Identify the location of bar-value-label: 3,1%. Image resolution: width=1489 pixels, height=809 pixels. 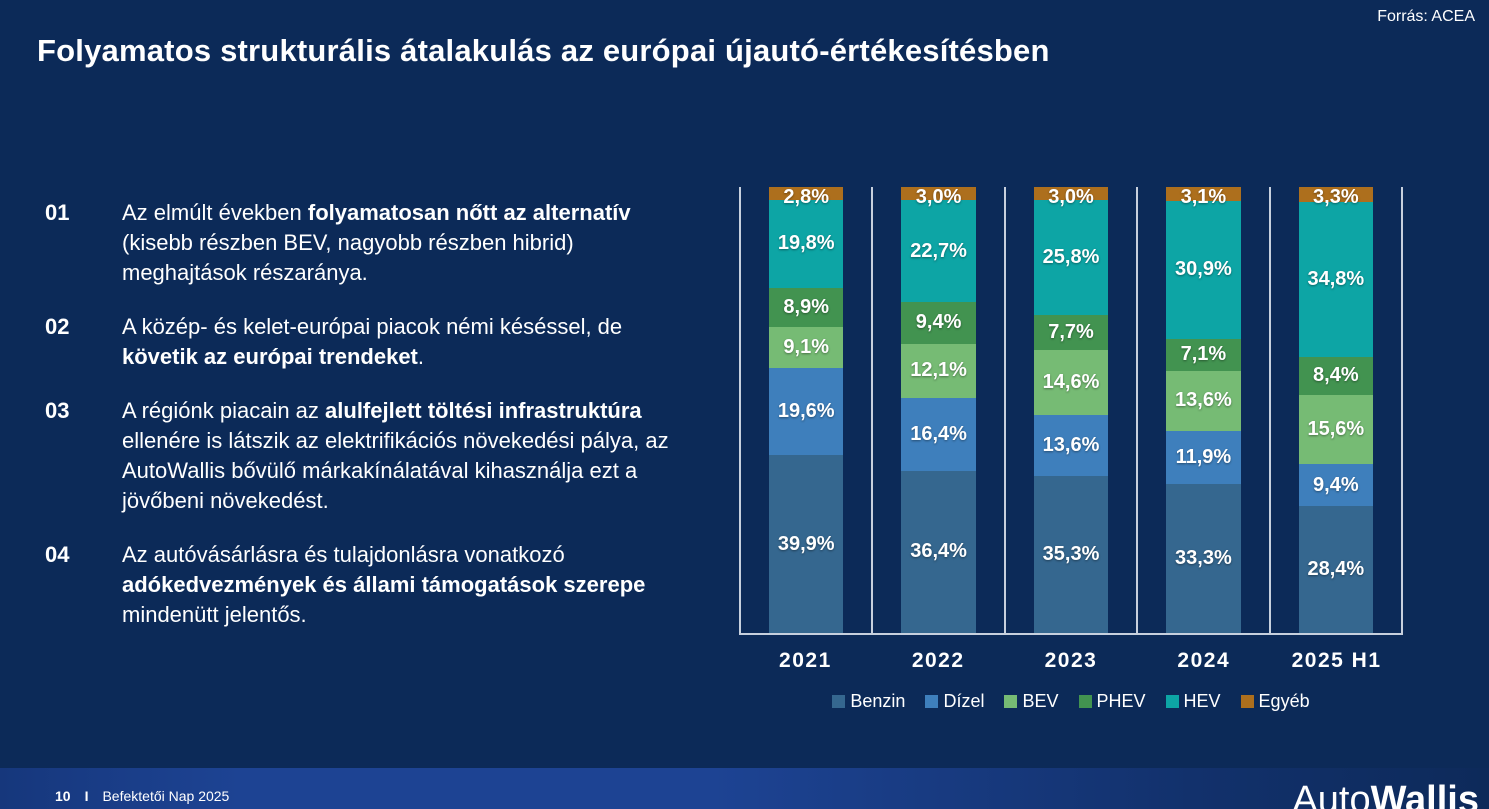
(1203, 197).